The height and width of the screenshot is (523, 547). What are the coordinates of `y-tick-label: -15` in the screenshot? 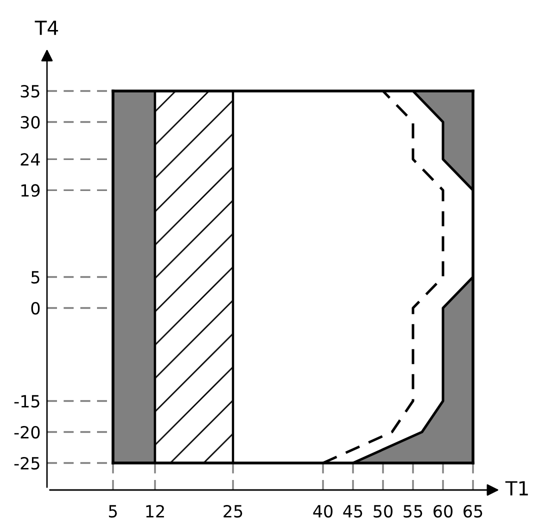 It's located at (27, 401).